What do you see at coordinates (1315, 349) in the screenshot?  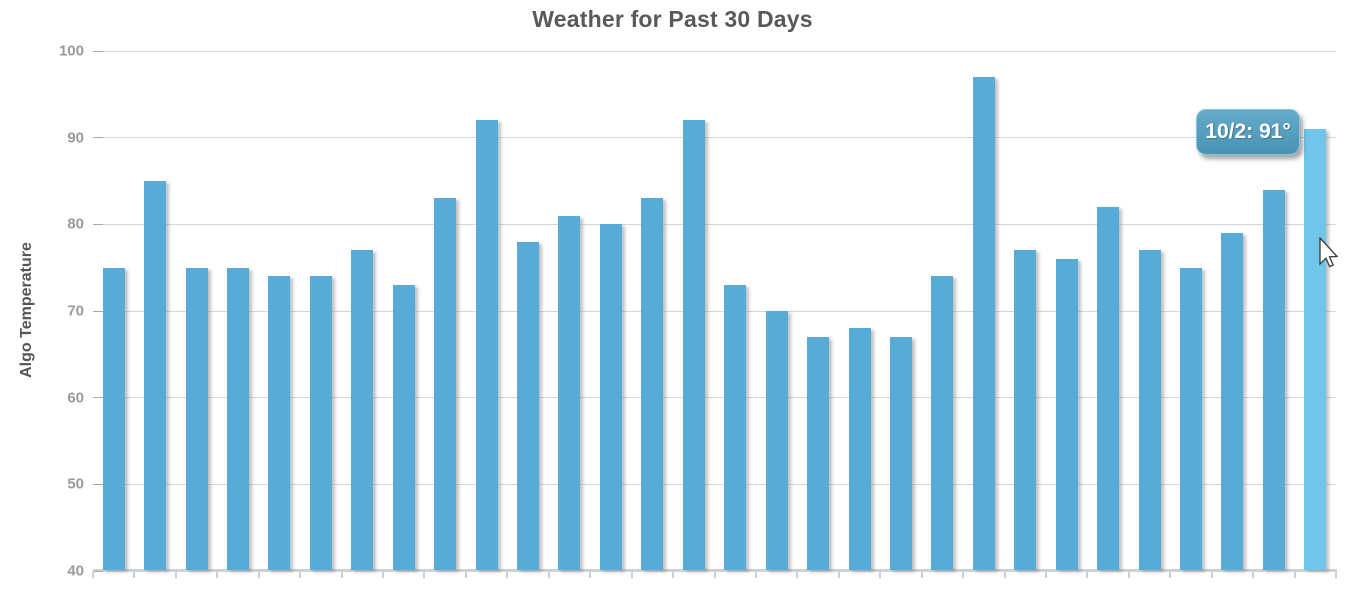 I see `temperature-bar-highlighted` at bounding box center [1315, 349].